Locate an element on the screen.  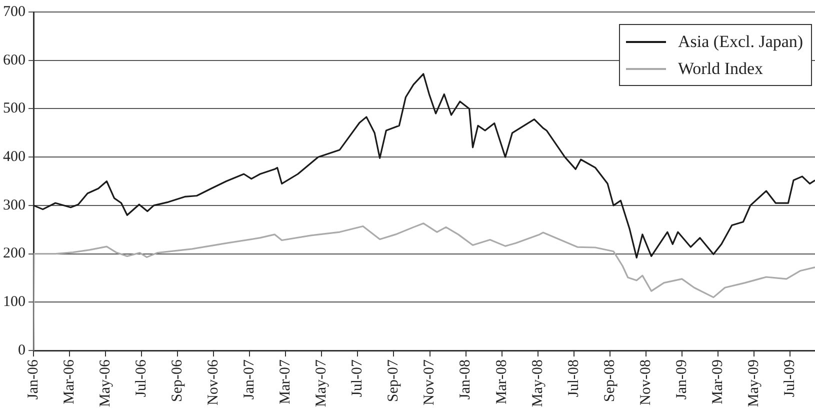
x-tick-label: Jul-09 is located at coordinates (790, 379).